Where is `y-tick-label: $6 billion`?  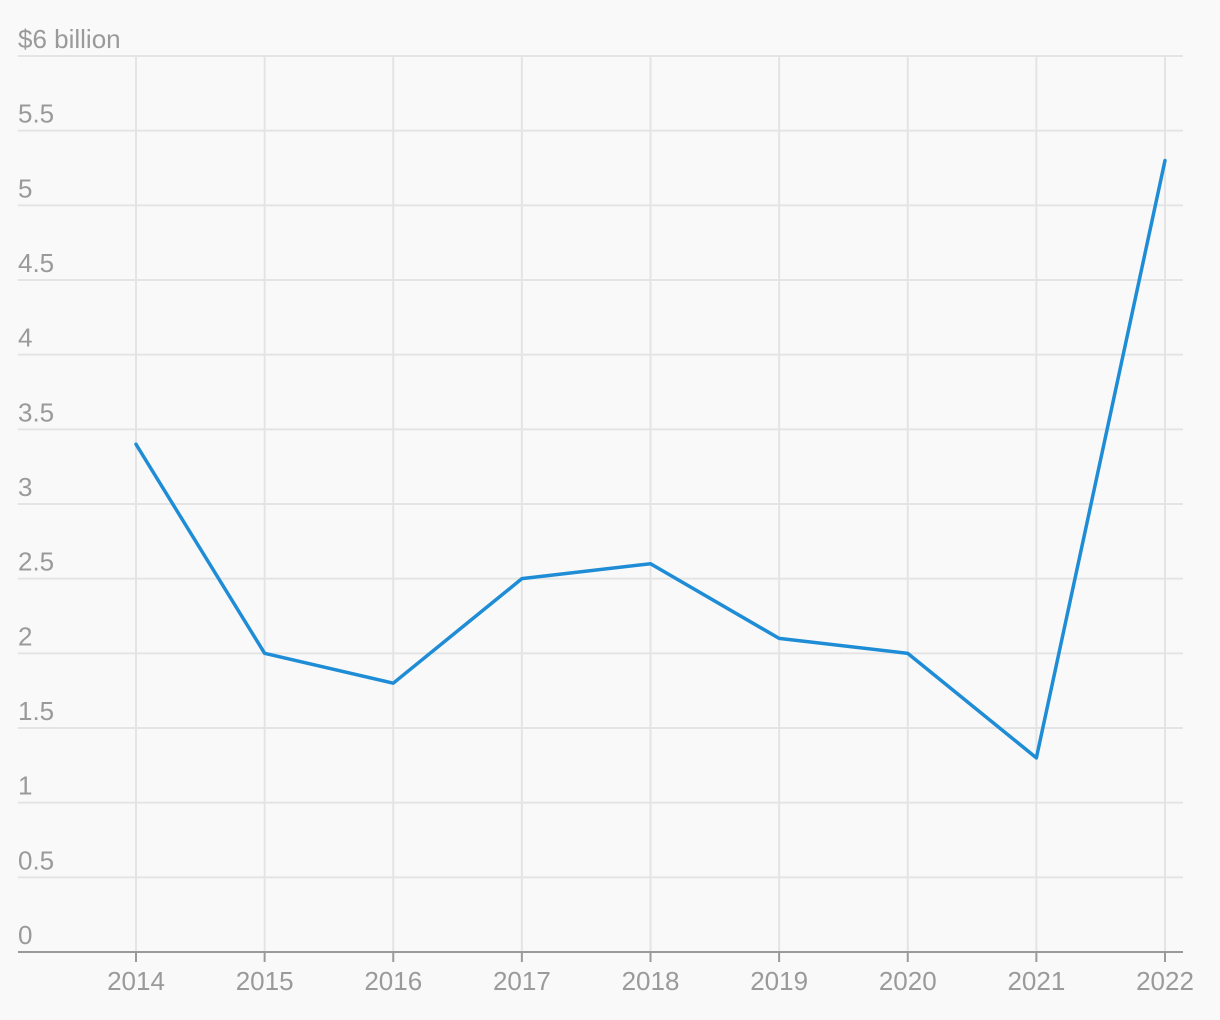 y-tick-label: $6 billion is located at coordinates (69, 39).